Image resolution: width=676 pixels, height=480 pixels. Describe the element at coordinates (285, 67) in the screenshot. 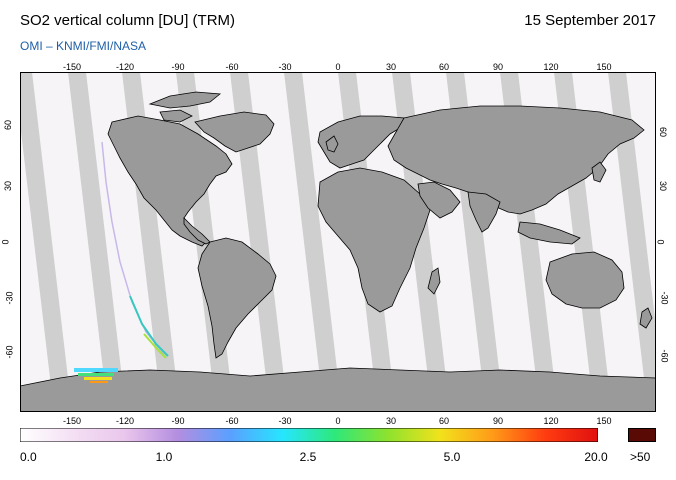

I see `lon-tick-top: -30` at that location.